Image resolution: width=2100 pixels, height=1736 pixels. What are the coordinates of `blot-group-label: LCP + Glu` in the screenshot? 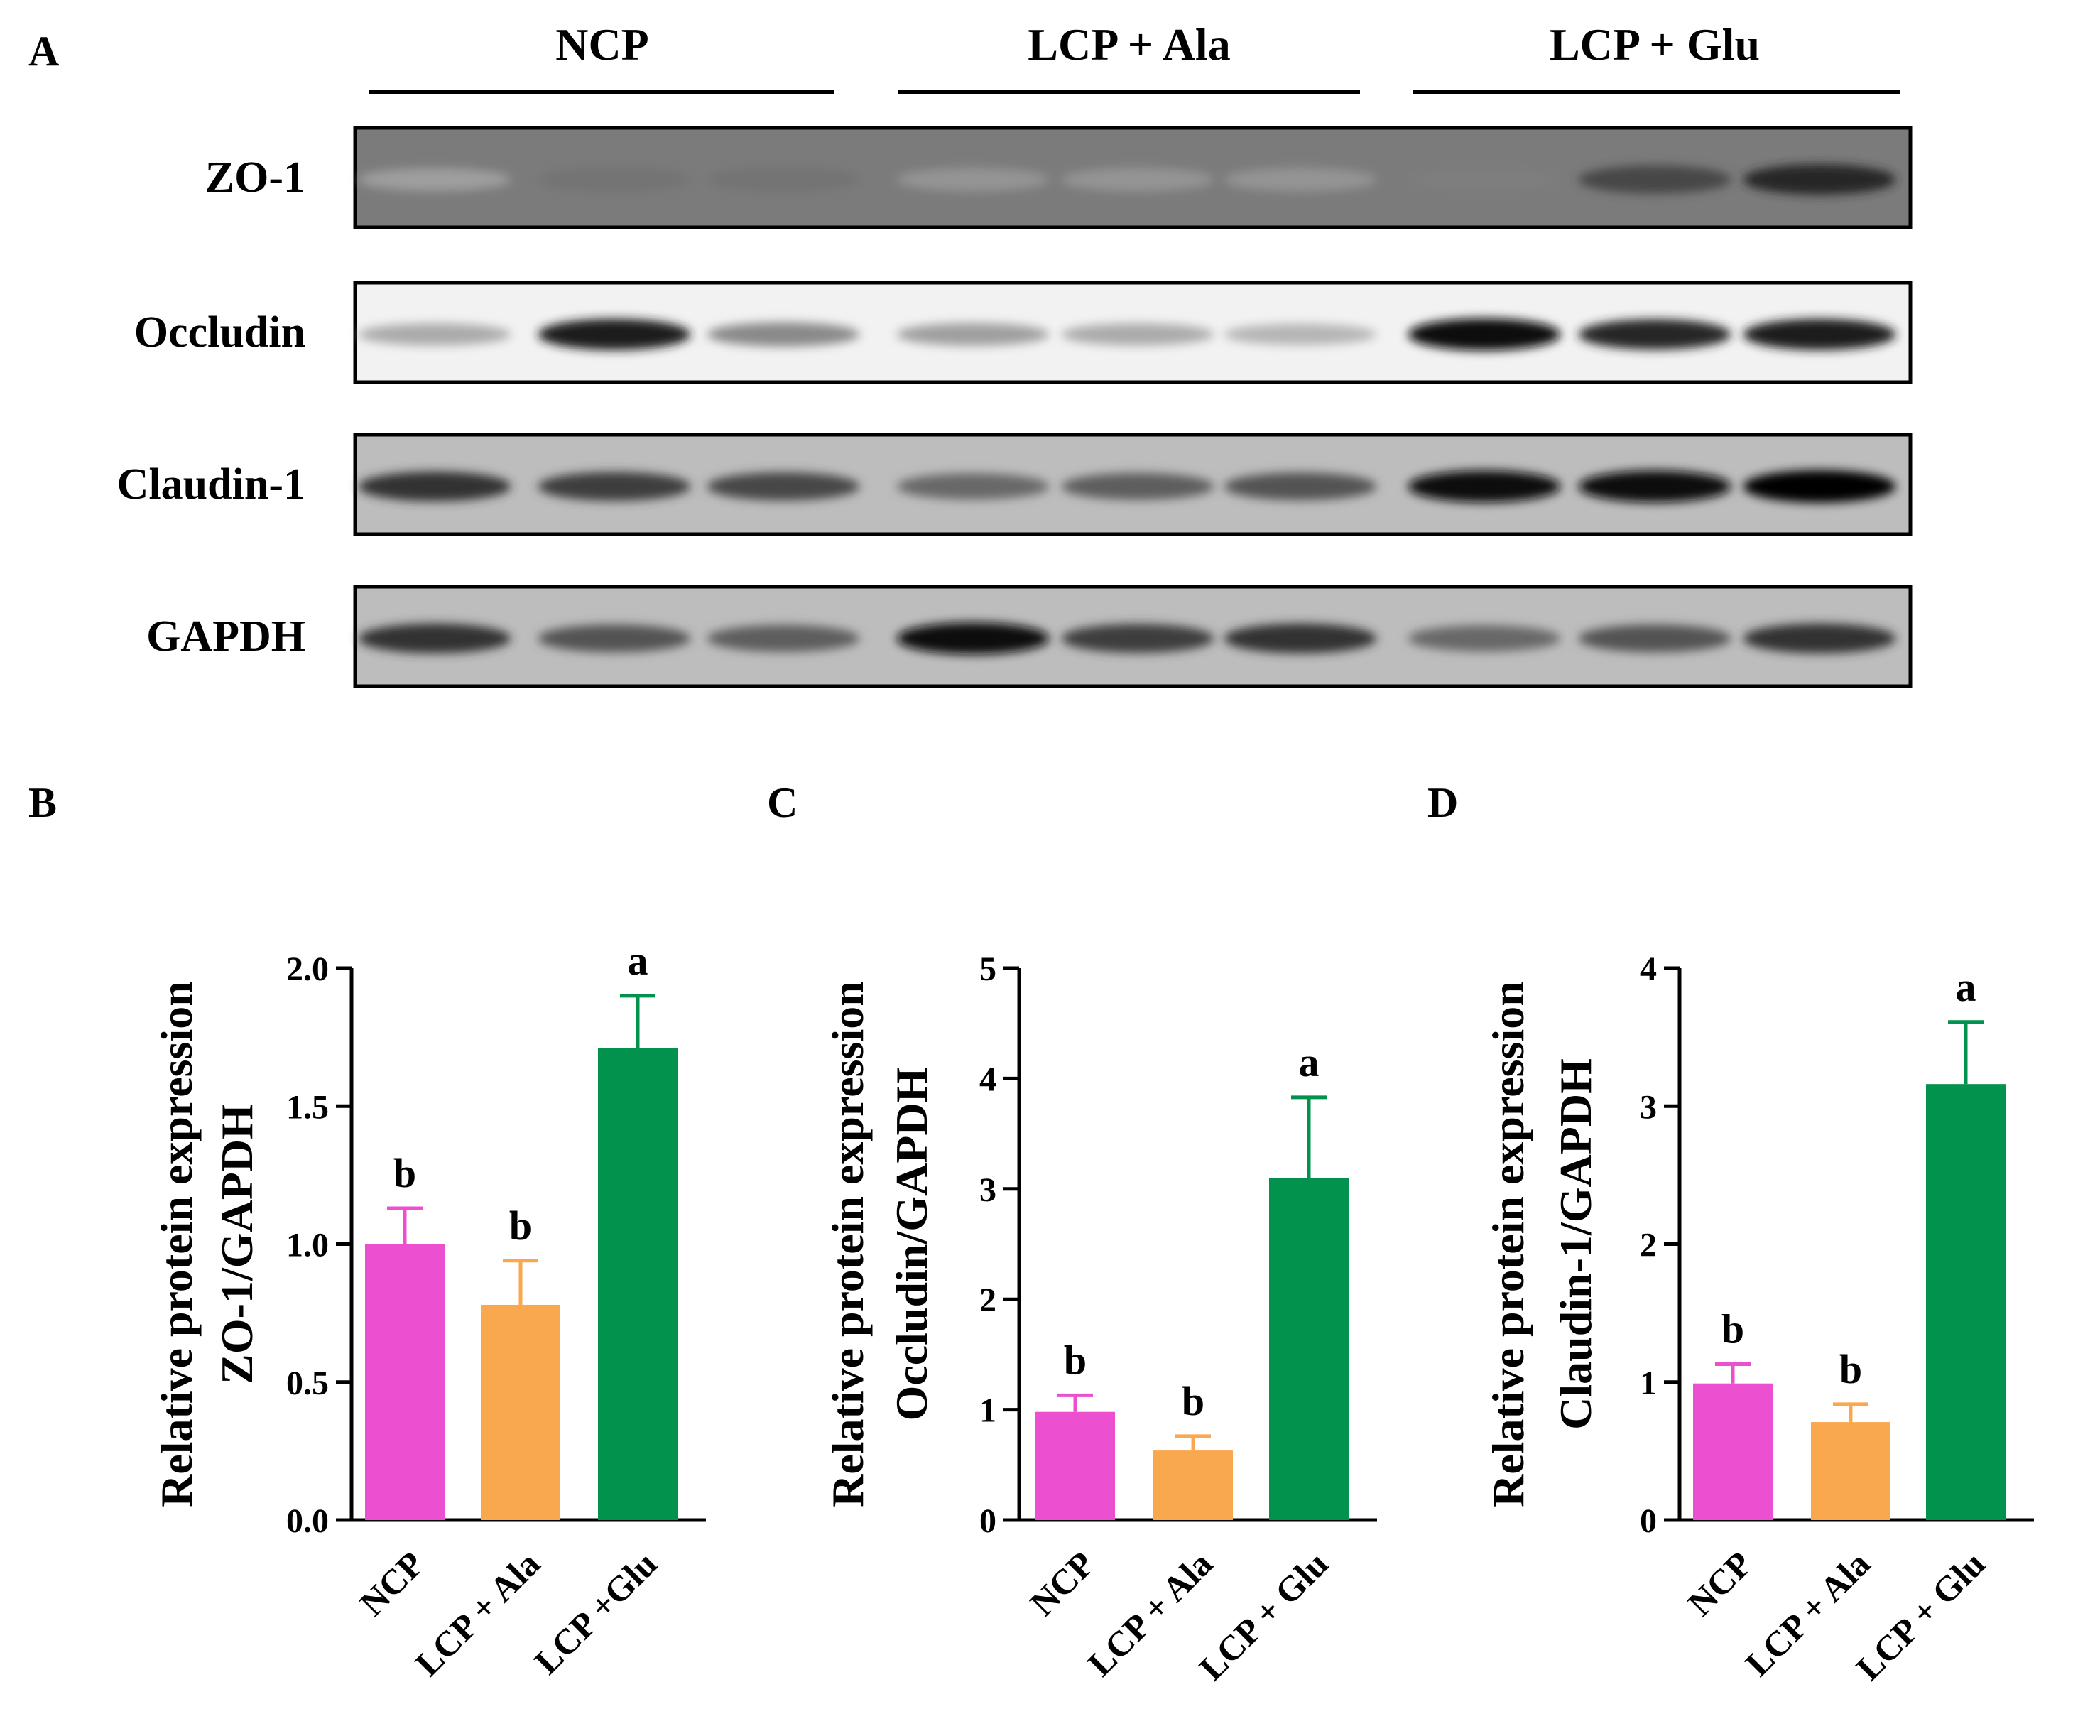 It's located at (1655, 44).